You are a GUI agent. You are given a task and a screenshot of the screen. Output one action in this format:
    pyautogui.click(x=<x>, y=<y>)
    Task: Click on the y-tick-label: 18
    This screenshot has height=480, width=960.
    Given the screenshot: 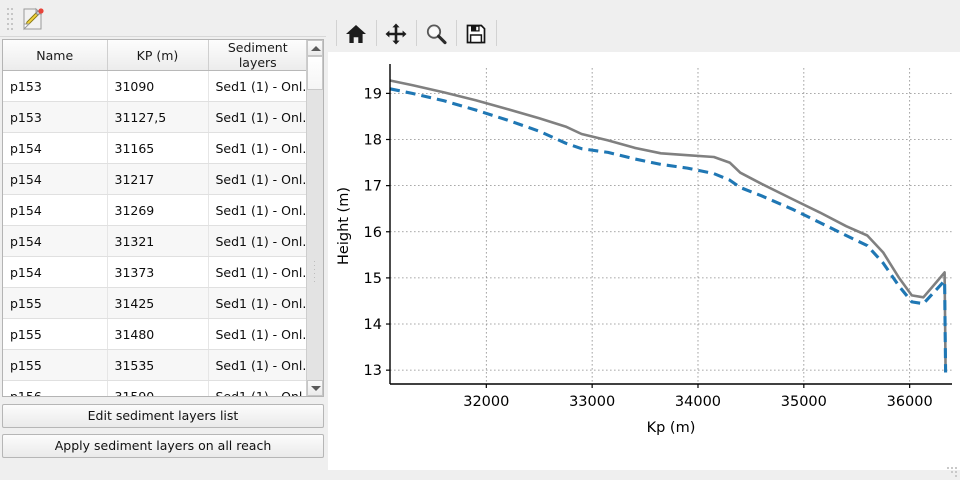 What is the action you would take?
    pyautogui.click(x=373, y=141)
    